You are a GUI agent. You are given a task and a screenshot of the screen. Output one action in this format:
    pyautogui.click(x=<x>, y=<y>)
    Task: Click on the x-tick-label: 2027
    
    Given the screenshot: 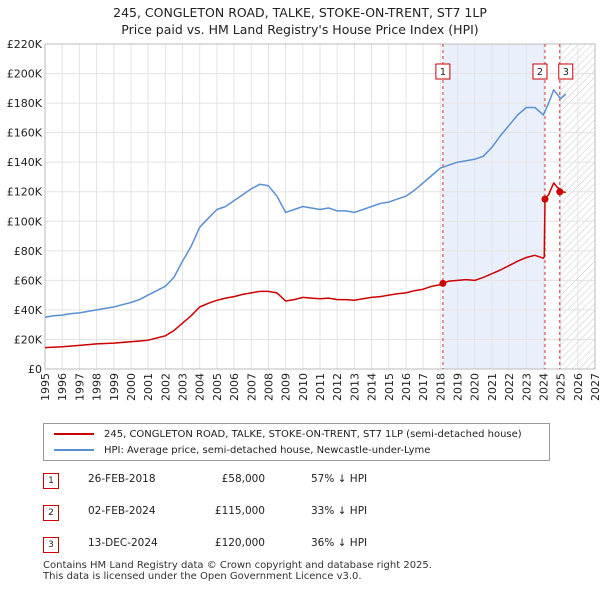 What is the action you would take?
    pyautogui.click(x=594, y=387)
    